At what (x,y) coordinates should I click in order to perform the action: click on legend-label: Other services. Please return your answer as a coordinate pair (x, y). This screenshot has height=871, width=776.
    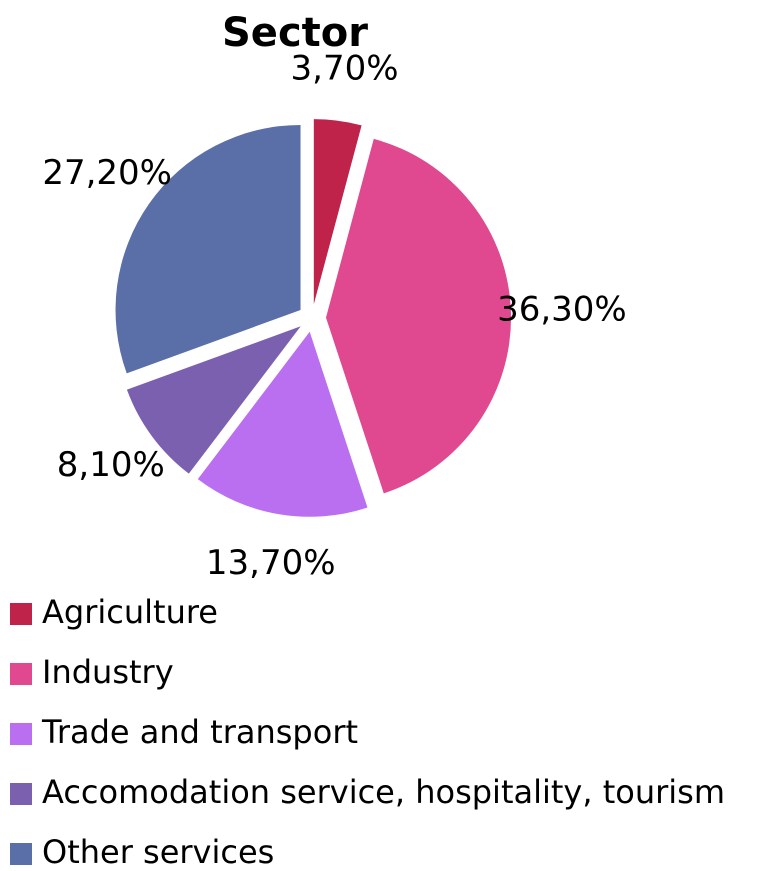
    Looking at the image, I should click on (158, 850).